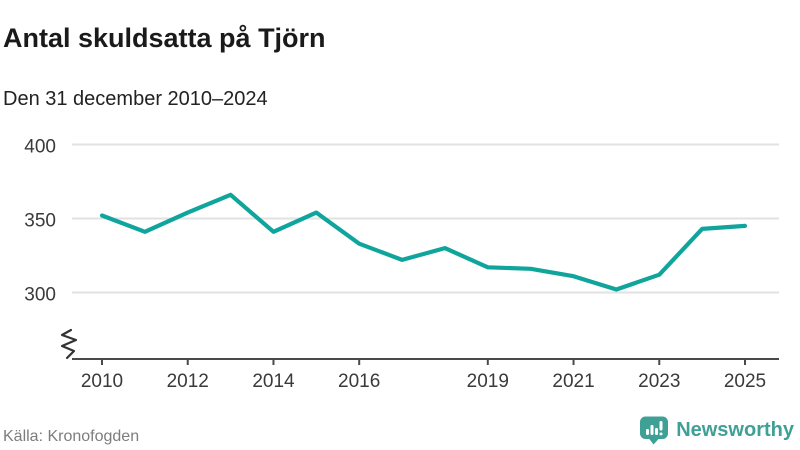 This screenshot has width=800, height=450. I want to click on x-tick-label-2010: 2010, so click(102, 381).